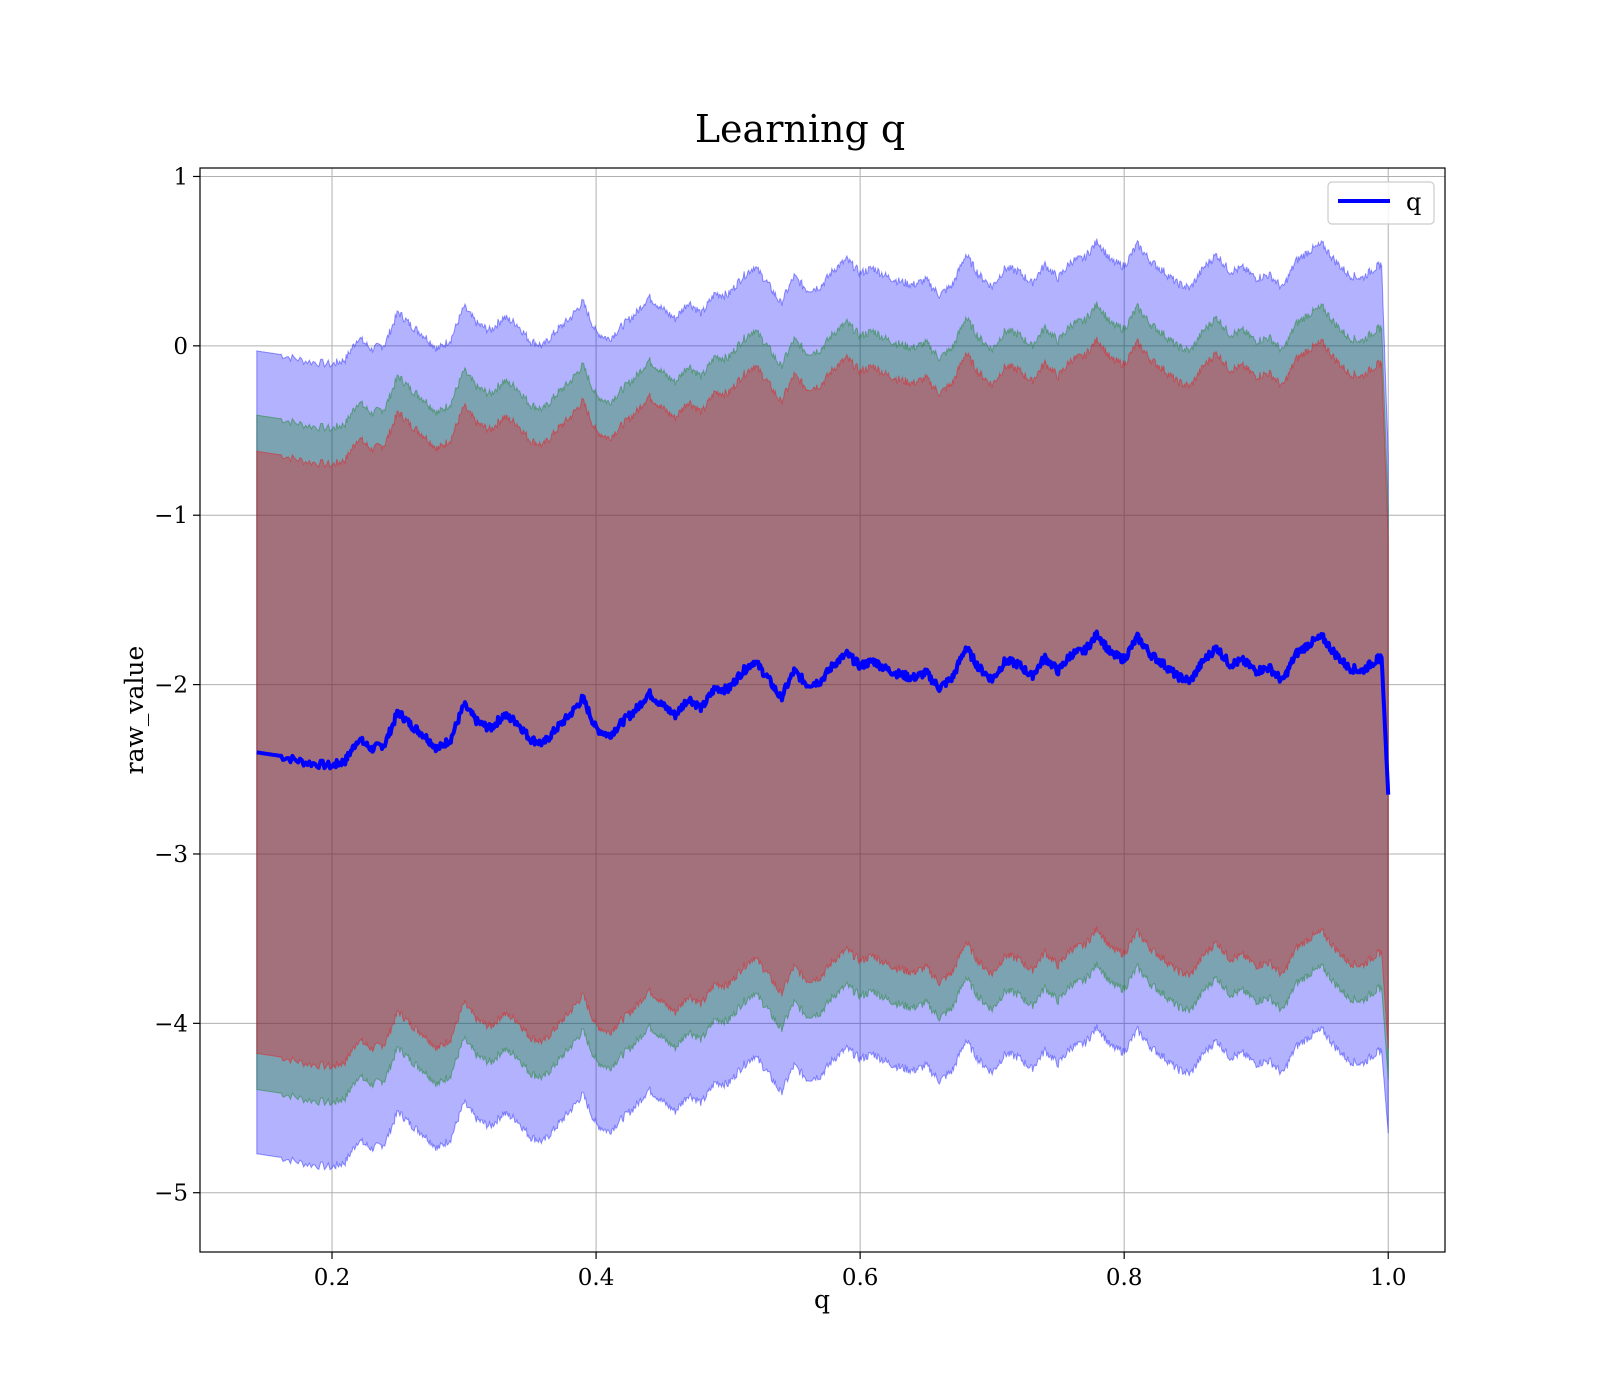  I want to click on x-axis-label: q, so click(822, 1299).